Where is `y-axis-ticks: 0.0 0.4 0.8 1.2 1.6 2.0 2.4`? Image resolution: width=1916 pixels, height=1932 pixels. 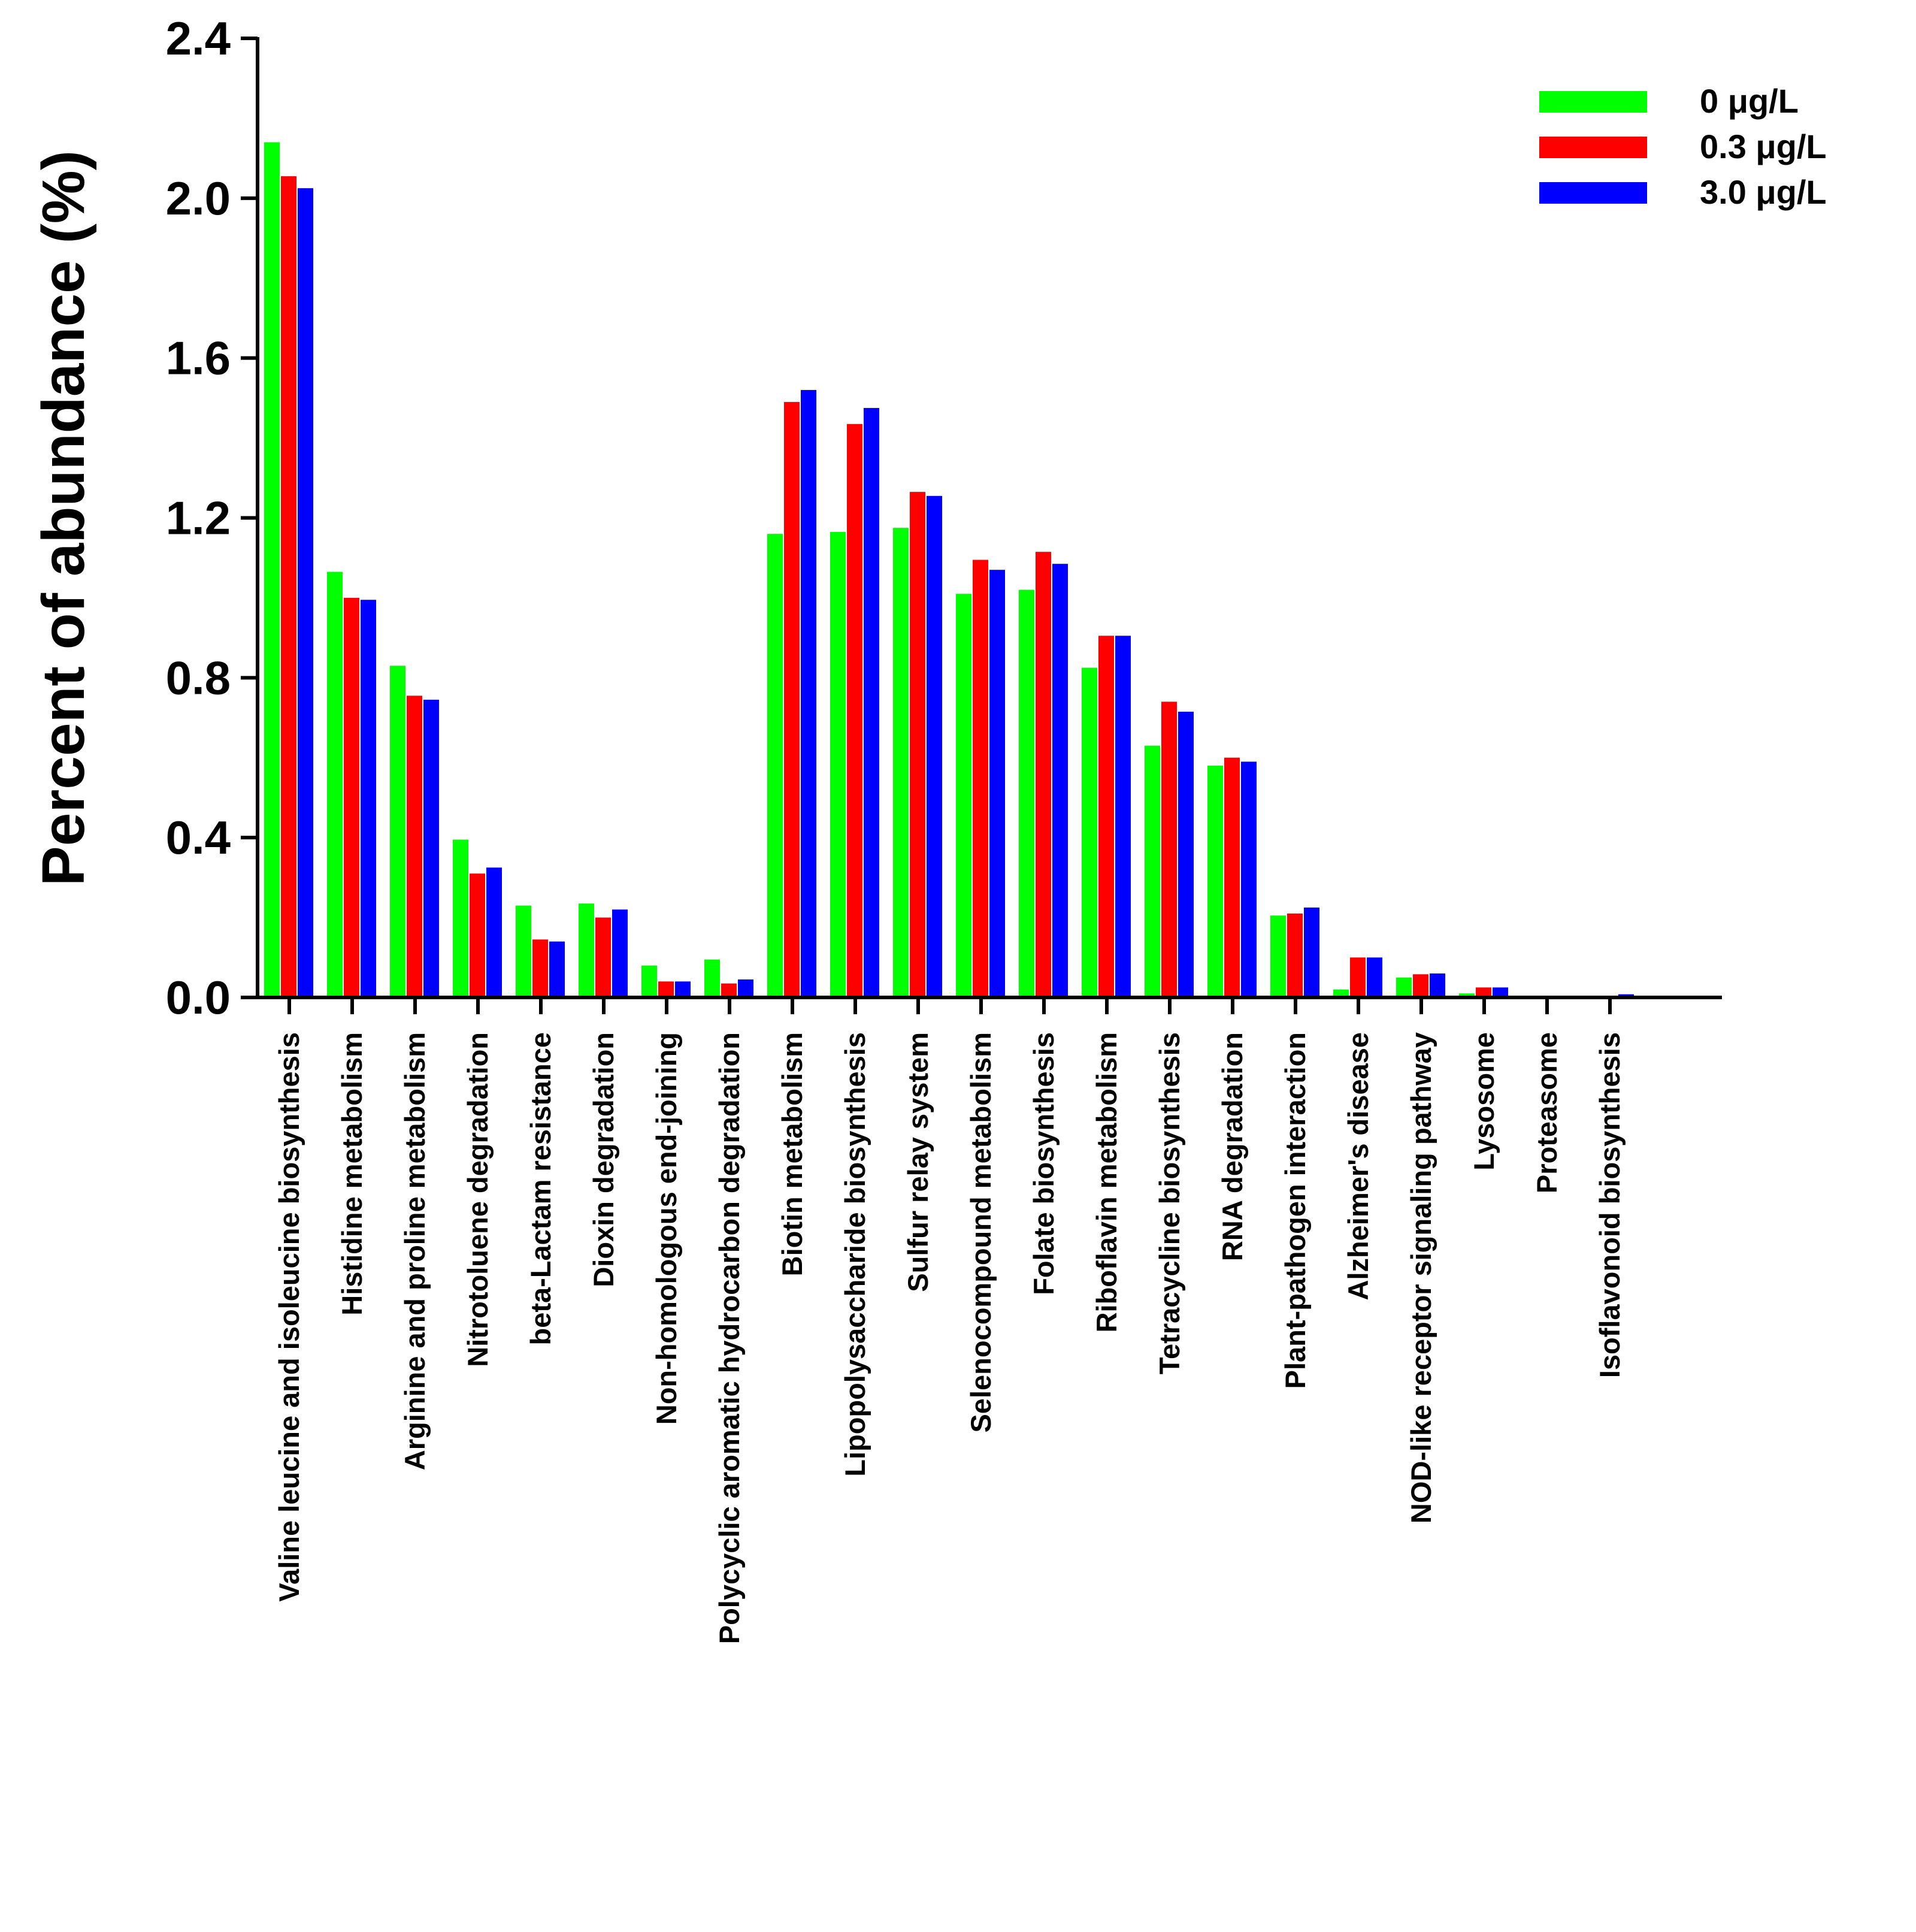 y-axis-ticks: 0.0 0.4 0.8 1.2 1.6 2.0 2.4 is located at coordinates (212, 518).